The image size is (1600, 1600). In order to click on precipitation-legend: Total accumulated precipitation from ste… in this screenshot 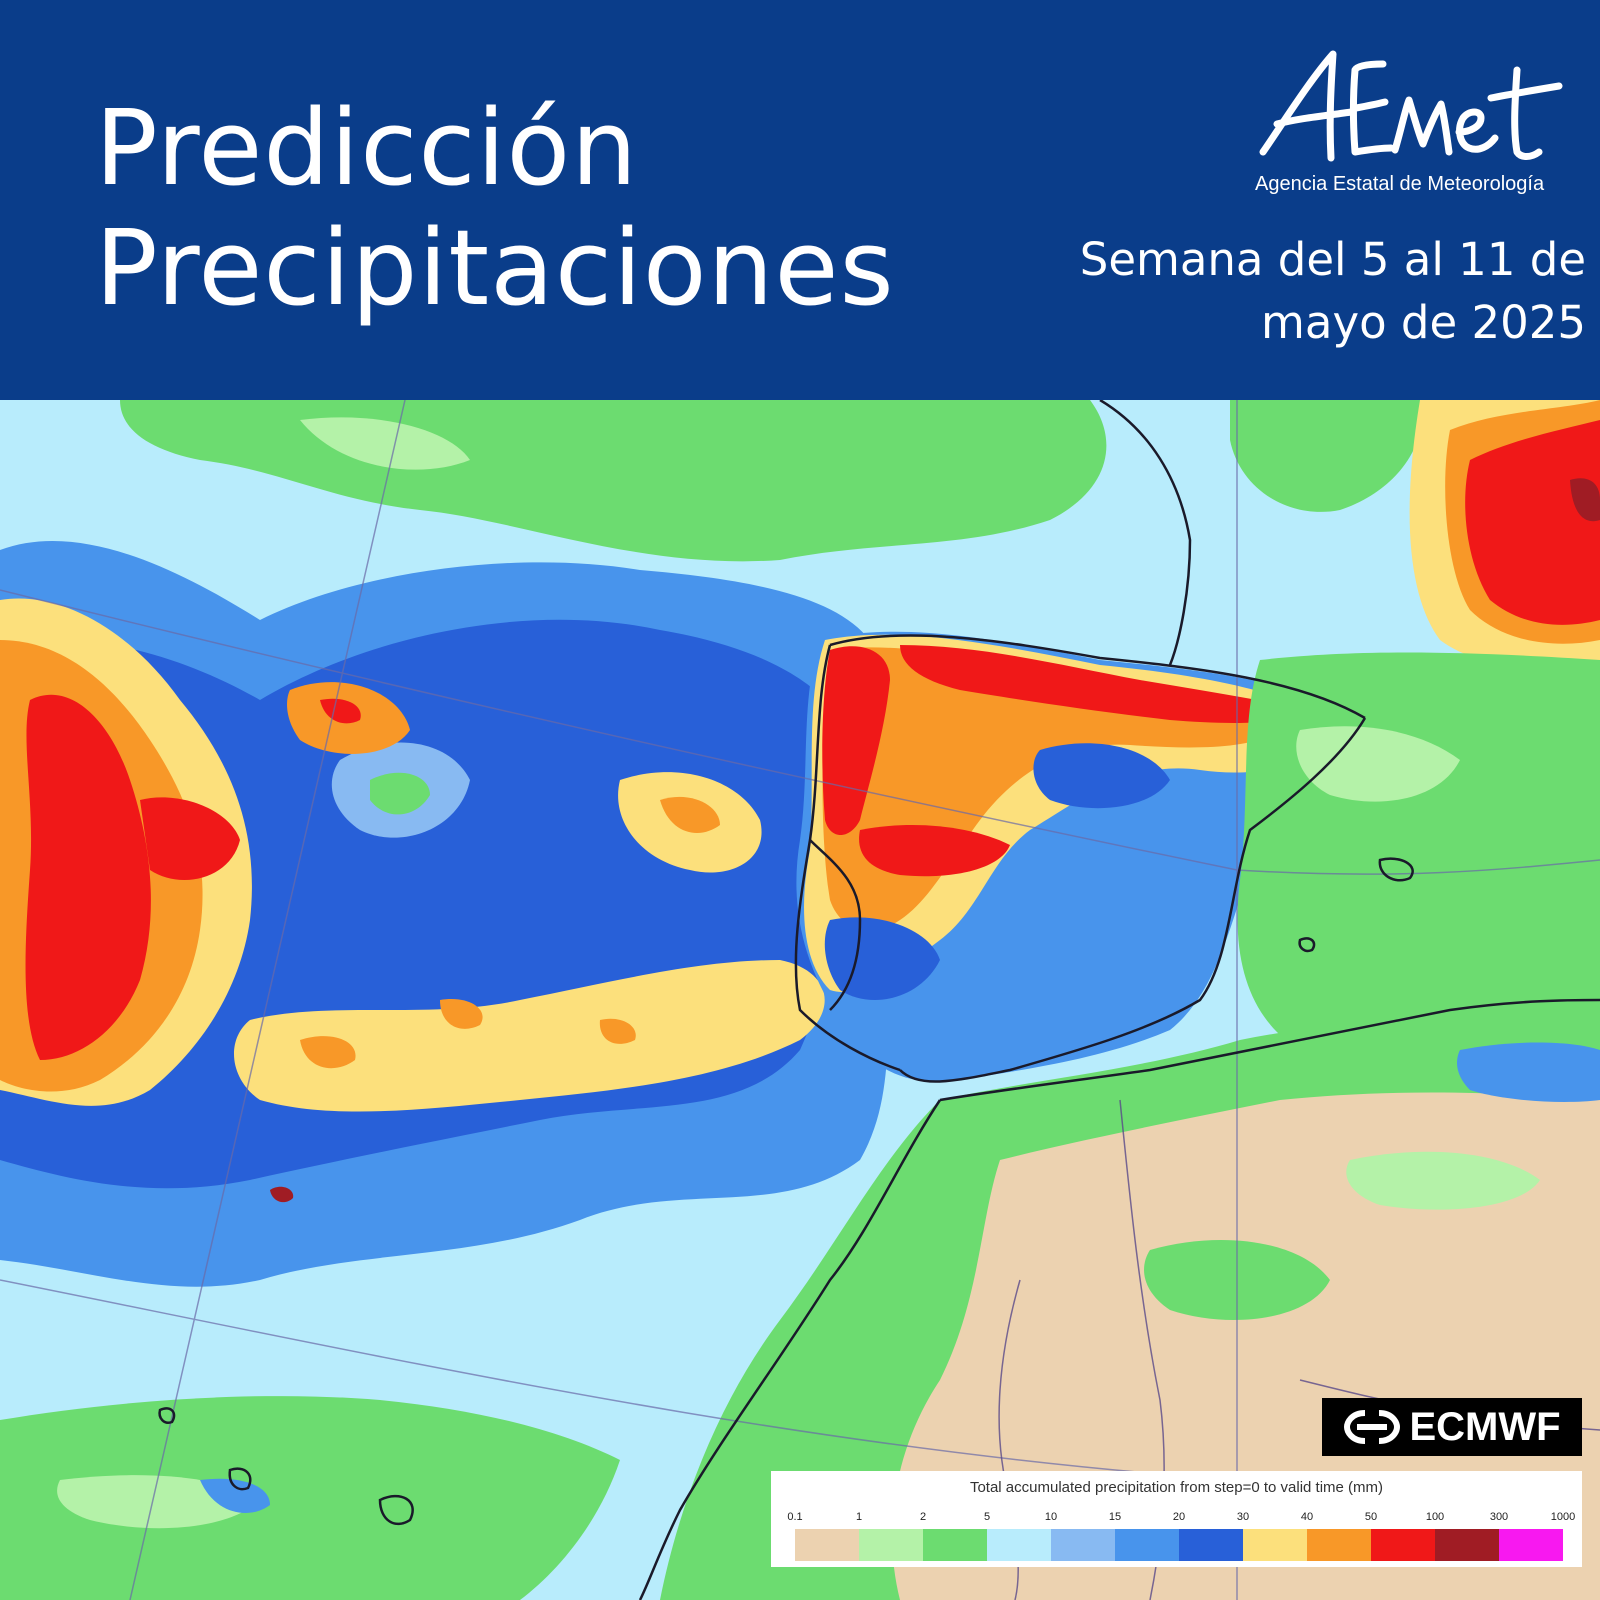, I will do `click(1176, 1519)`.